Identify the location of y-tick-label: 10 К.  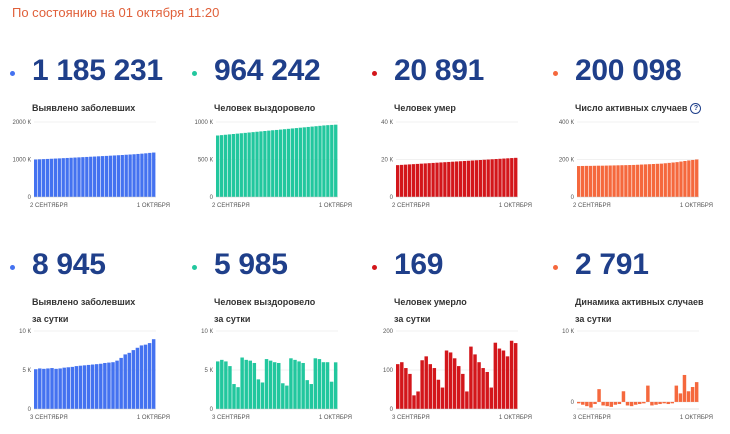
(207, 332).